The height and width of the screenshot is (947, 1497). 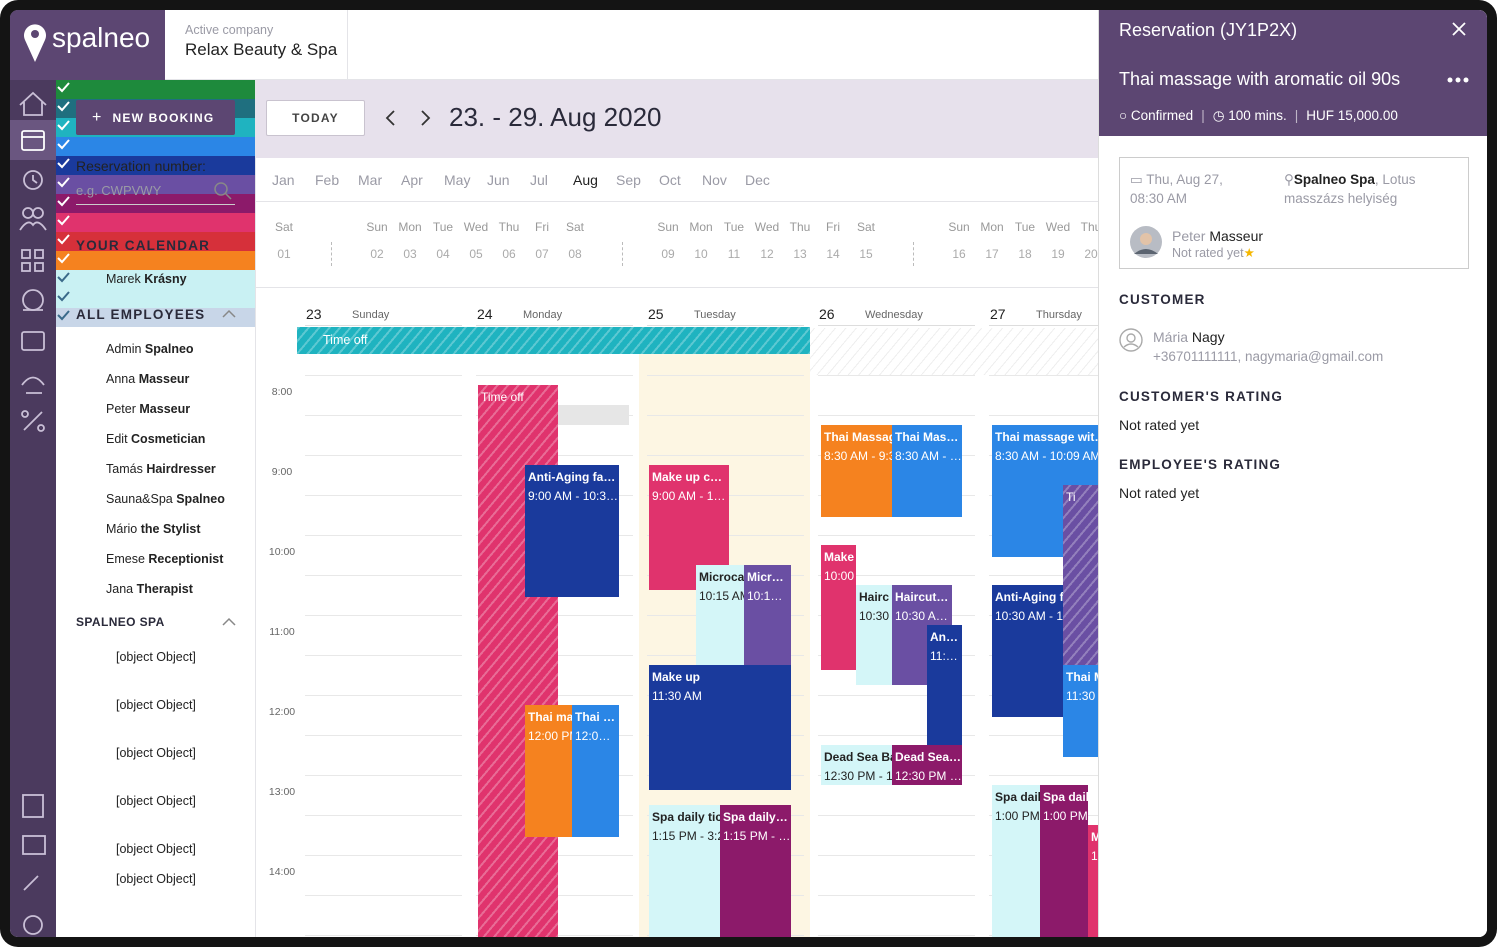 I want to click on strip-date: 14, so click(x=833, y=254).